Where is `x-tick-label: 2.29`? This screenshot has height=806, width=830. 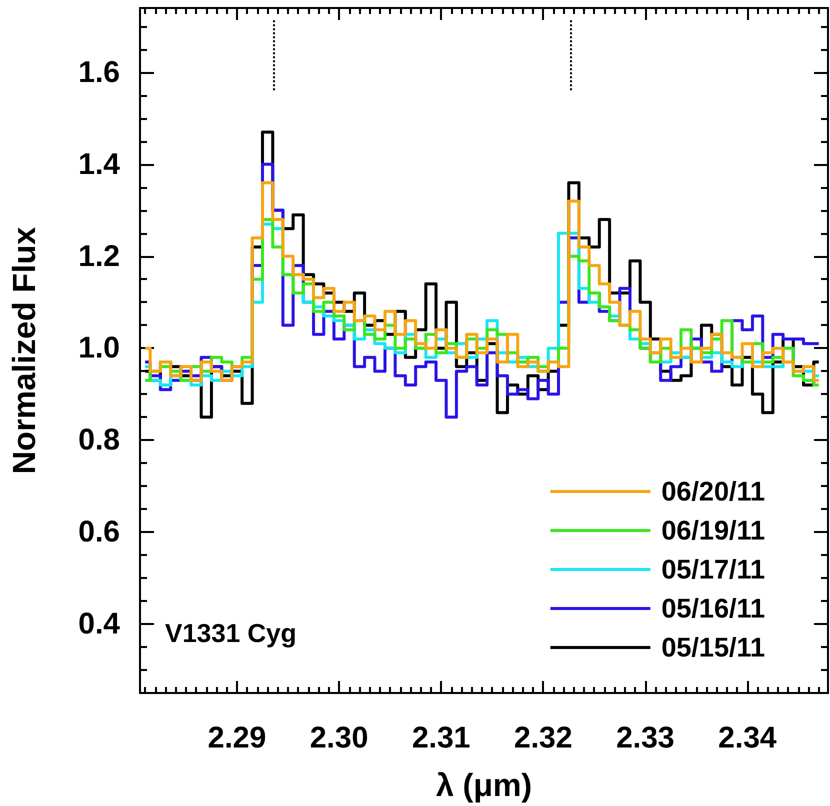 x-tick-label: 2.29 is located at coordinates (237, 738).